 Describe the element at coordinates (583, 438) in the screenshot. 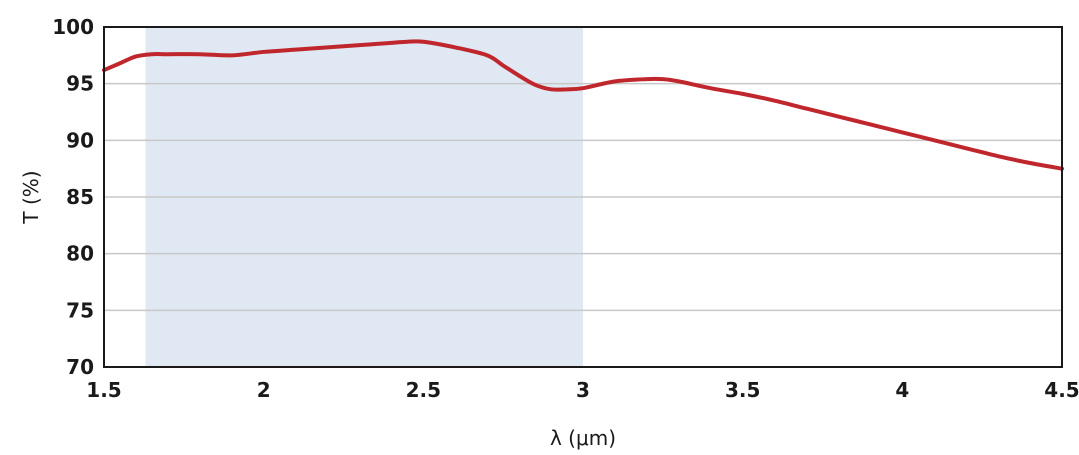

I see `x-axis-label: λ (μm)` at that location.